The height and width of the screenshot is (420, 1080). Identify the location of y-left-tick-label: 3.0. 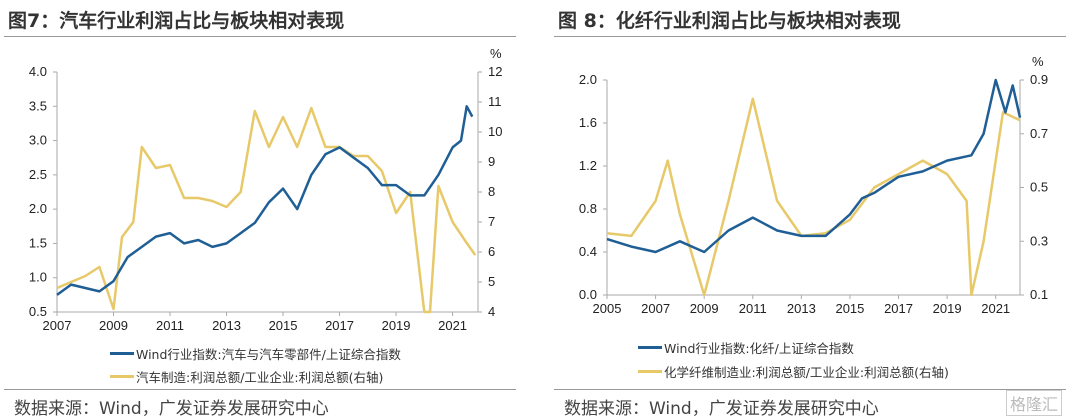
(38, 140).